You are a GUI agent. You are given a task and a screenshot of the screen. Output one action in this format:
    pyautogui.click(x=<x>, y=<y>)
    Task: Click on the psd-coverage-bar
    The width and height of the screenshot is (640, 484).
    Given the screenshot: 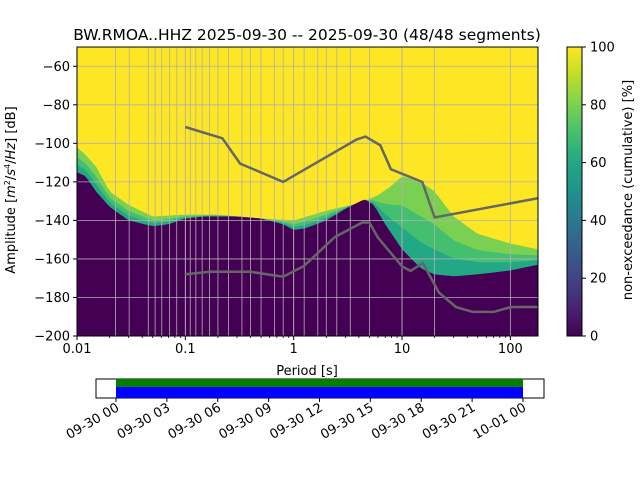 What is the action you would take?
    pyautogui.click(x=319, y=392)
    